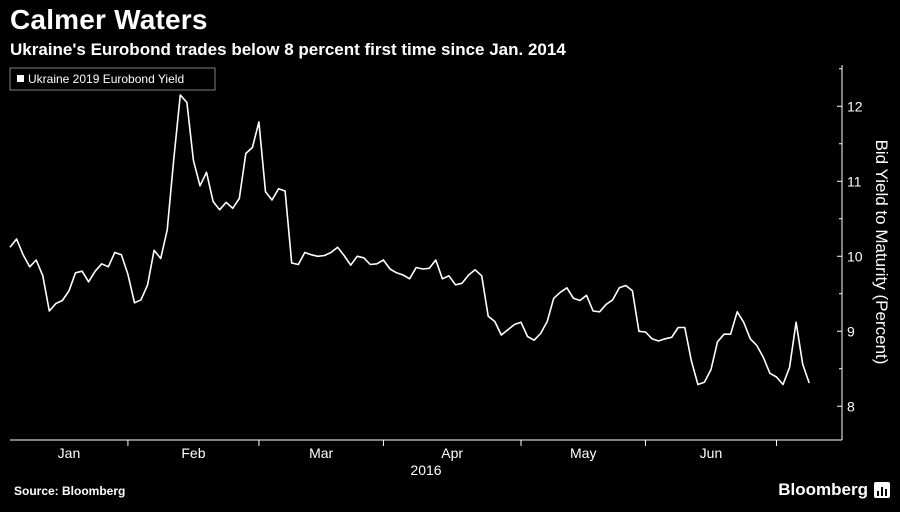  I want to click on brand-logo: Bloomberg, so click(823, 489).